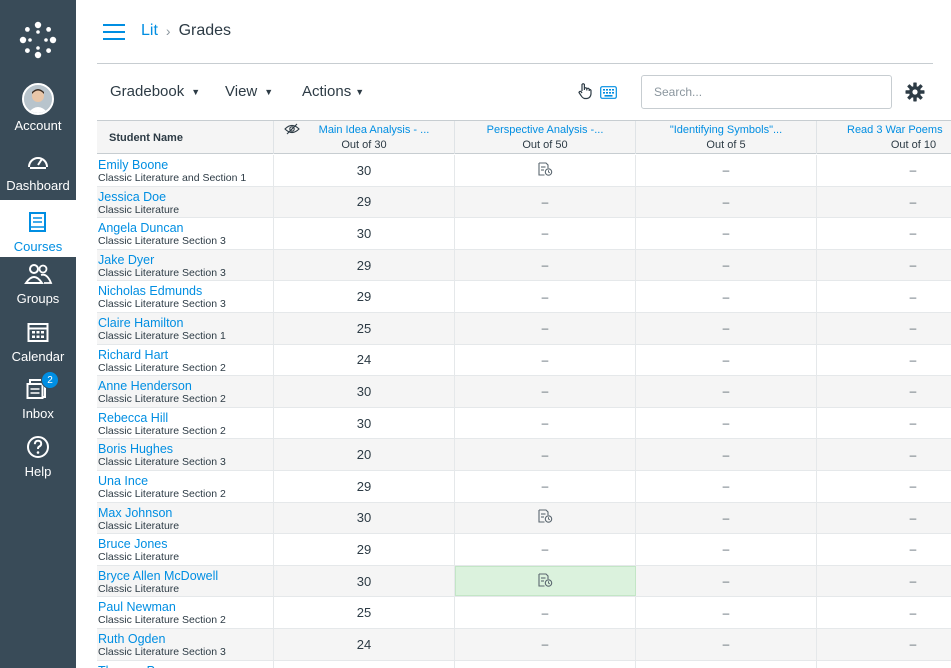  Describe the element at coordinates (133, 165) in the screenshot. I see `student-name-link: Emily Boone` at that location.